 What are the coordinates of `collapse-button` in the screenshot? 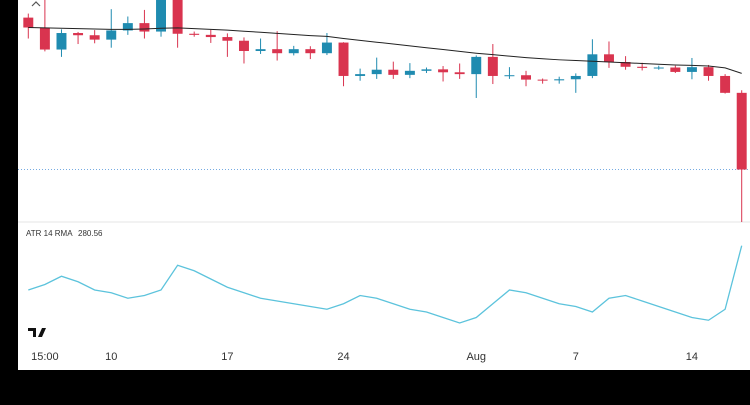 It's located at (36, 4).